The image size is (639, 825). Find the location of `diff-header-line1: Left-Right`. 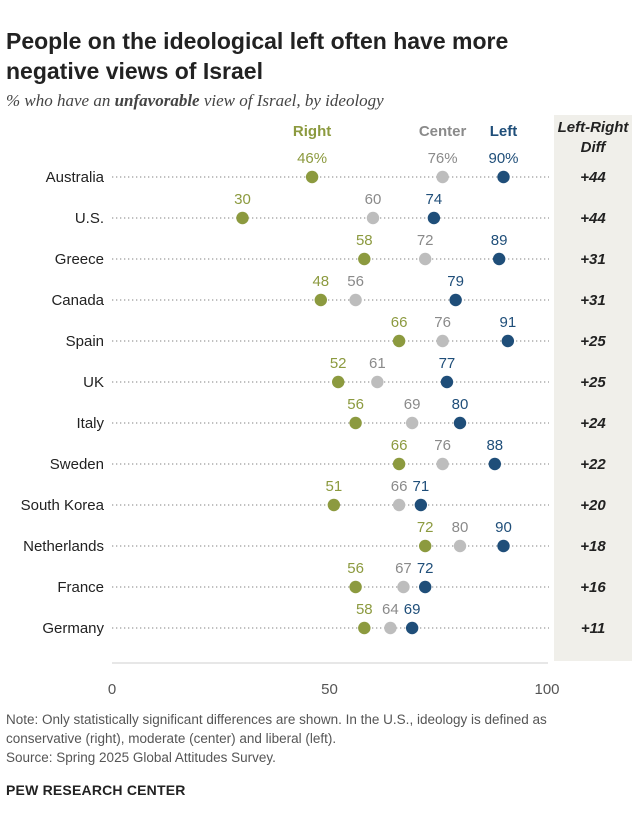

diff-header-line1: Left-Right is located at coordinates (593, 127).